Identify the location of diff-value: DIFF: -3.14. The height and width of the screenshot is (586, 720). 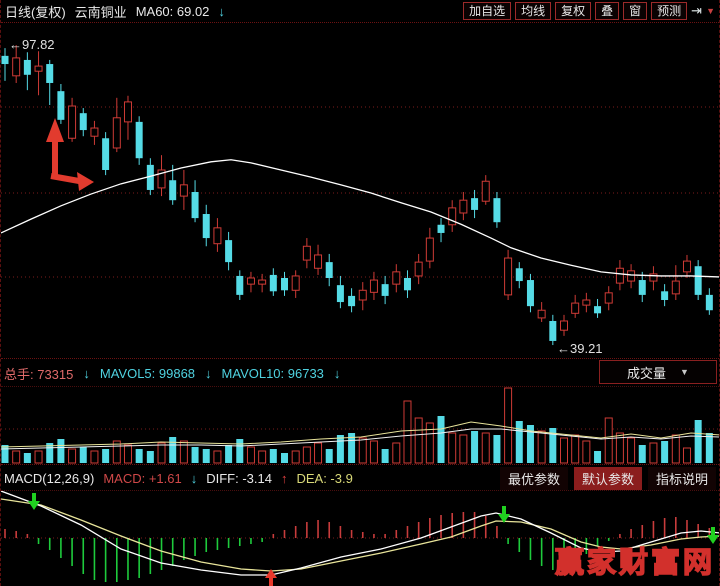
(239, 478).